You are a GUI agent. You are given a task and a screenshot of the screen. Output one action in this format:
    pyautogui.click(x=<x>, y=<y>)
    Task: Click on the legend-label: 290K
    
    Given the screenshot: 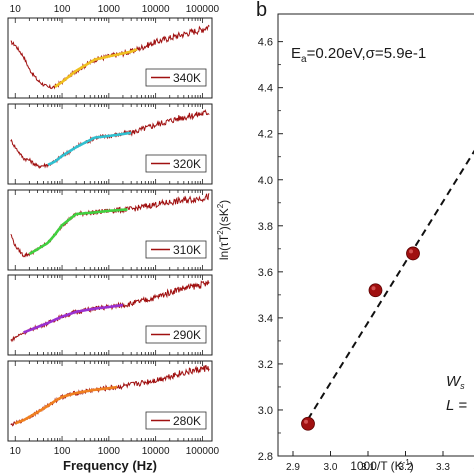 What is the action you would take?
    pyautogui.click(x=187, y=335)
    